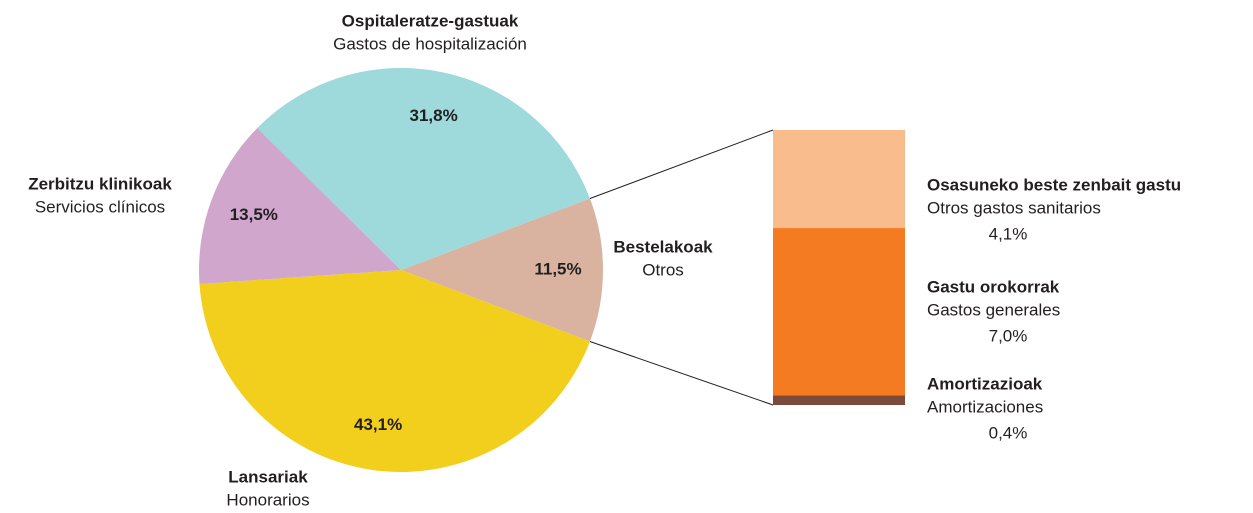 Image resolution: width=1253 pixels, height=513 pixels. What do you see at coordinates (433, 115) in the screenshot?
I see `value-label: 31,8%` at bounding box center [433, 115].